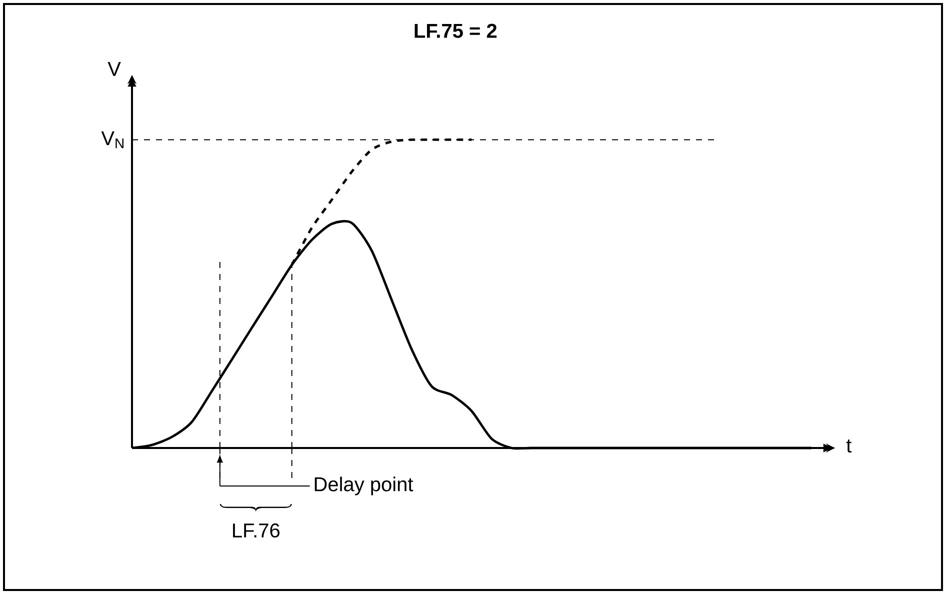  What do you see at coordinates (112, 139) in the screenshot?
I see `ref-line-label: V$_{N}$` at bounding box center [112, 139].